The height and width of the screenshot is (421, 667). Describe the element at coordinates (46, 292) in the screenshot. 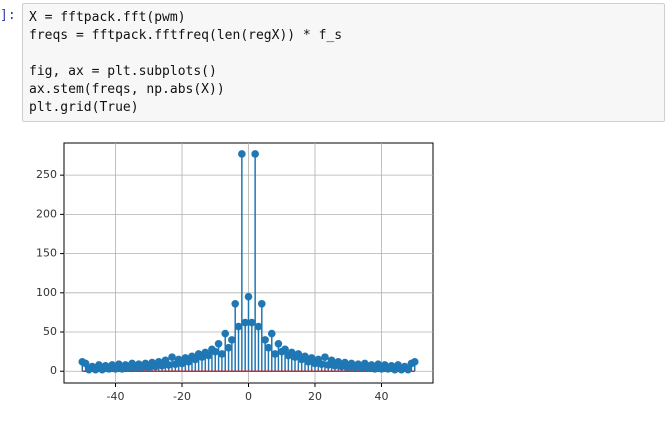

I see `y-tick-label: 100` at that location.